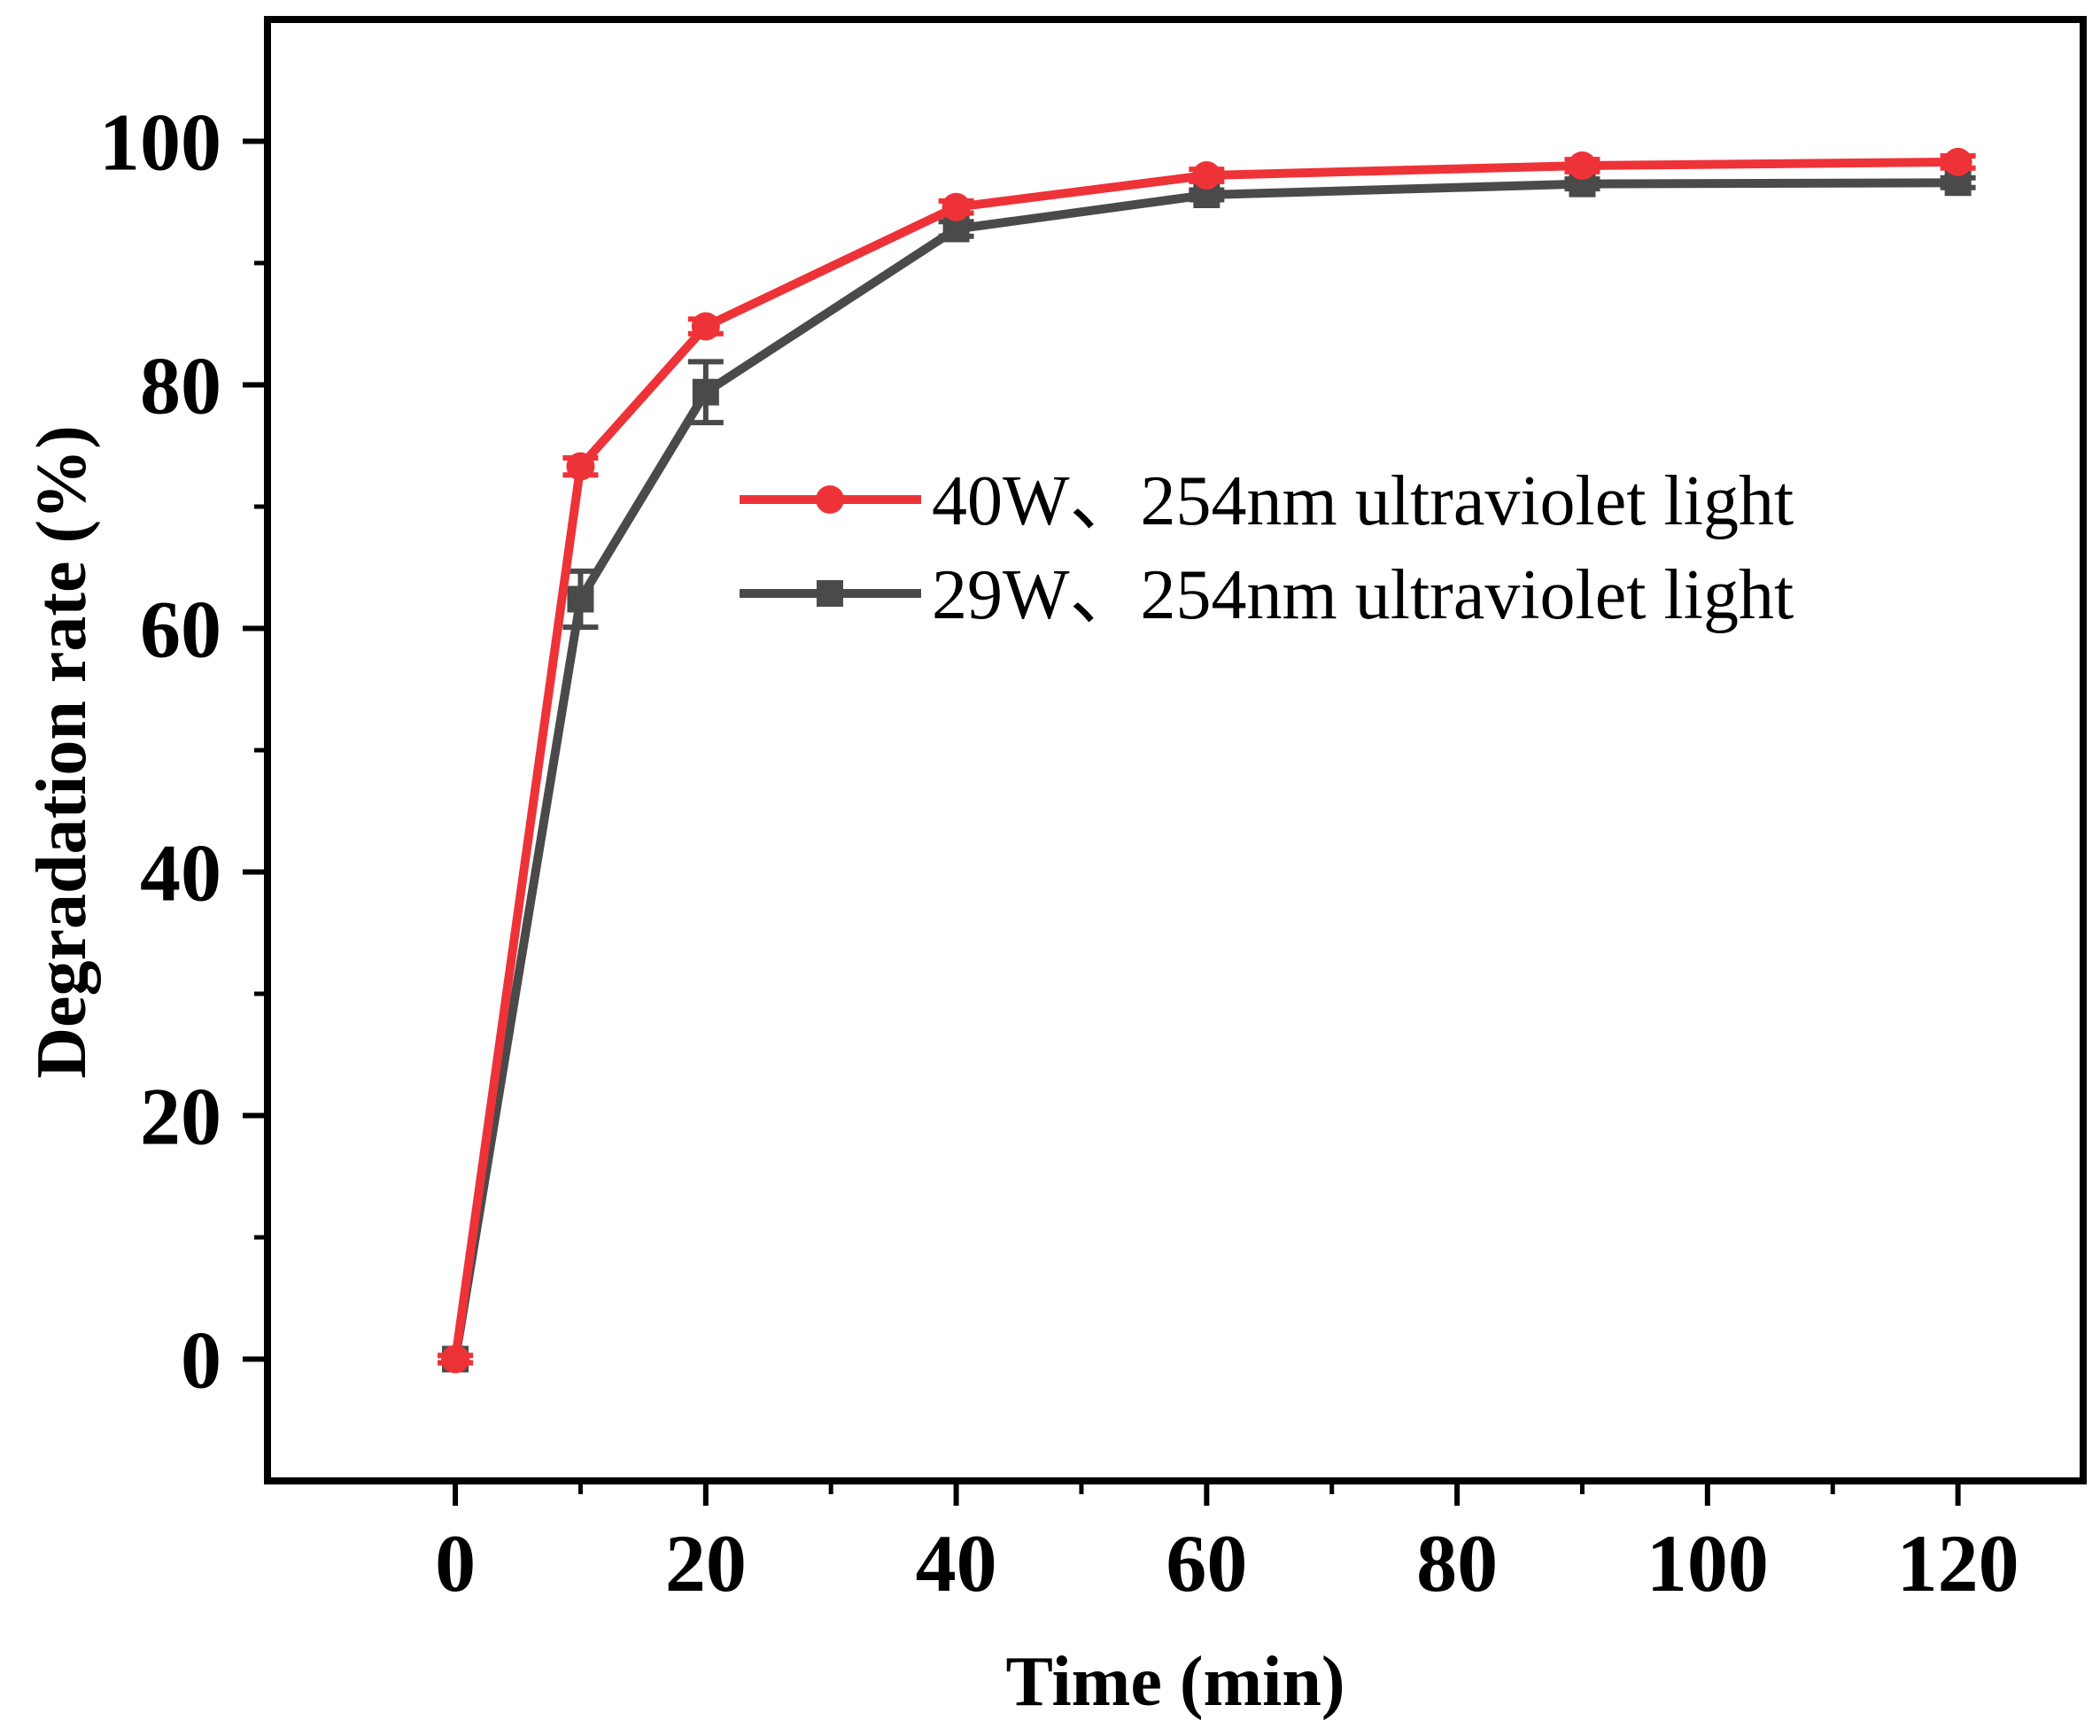 This screenshot has width=2100, height=1736. Describe the element at coordinates (706, 1563) in the screenshot. I see `x-tick-label: 20` at that location.